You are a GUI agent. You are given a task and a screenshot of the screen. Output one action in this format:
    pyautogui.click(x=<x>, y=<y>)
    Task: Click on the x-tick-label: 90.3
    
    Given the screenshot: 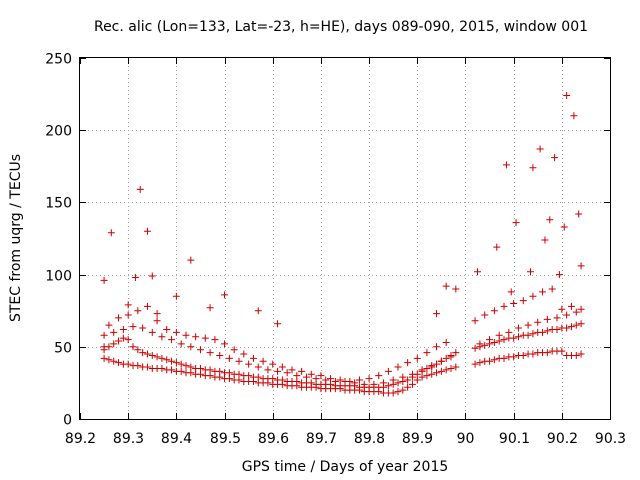 What is the action you would take?
    pyautogui.click(x=610, y=439)
    